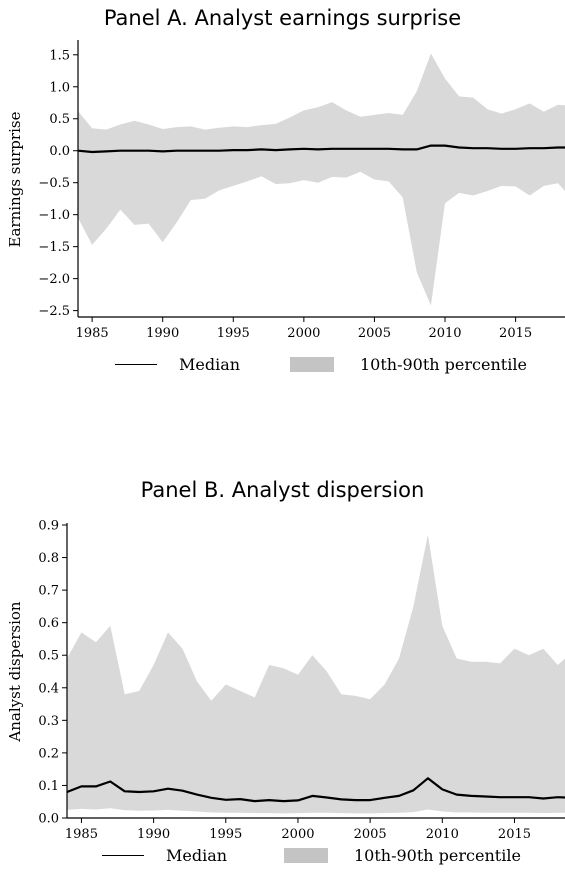 The height and width of the screenshot is (873, 565). I want to click on y-tick-label: −2.0, so click(54, 279).